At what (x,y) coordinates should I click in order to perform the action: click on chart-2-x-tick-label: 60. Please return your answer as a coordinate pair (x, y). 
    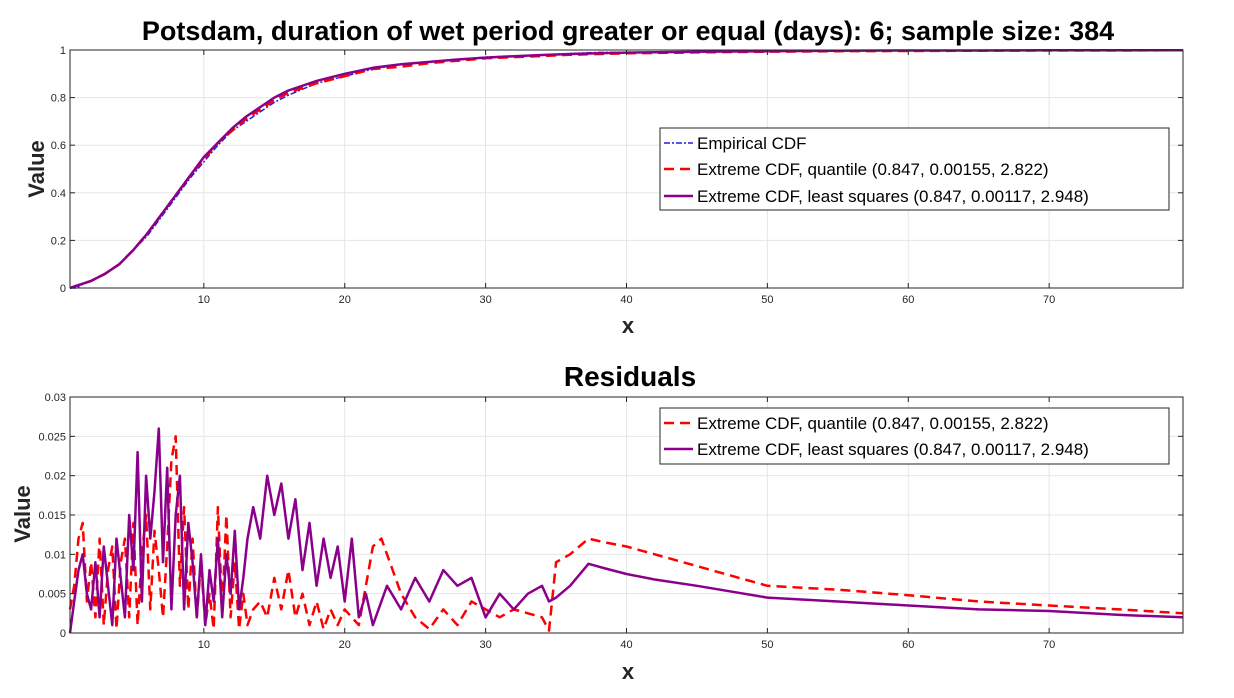
    Looking at the image, I should click on (908, 645).